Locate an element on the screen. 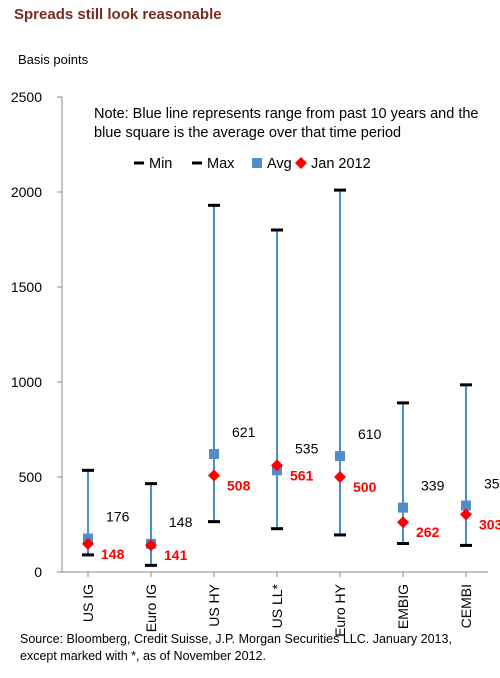  y-tick-label: 500 is located at coordinates (31, 477).